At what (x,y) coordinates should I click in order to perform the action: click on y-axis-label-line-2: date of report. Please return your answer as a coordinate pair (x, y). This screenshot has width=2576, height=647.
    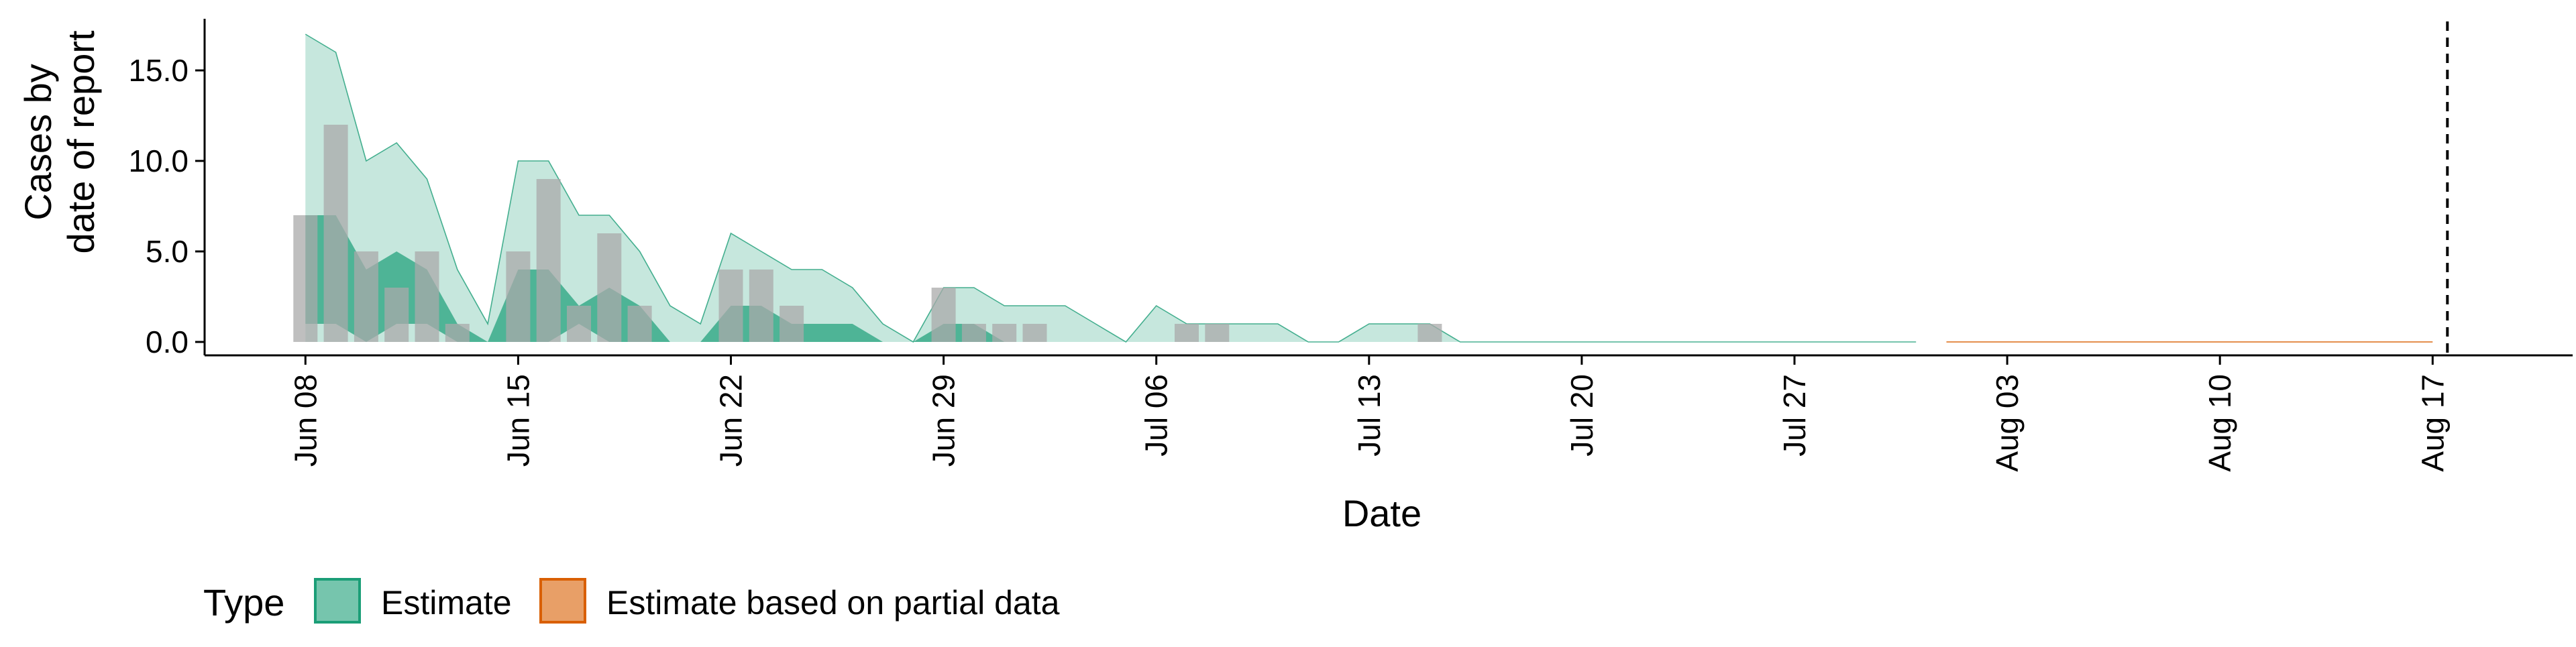
    Looking at the image, I should click on (81, 142).